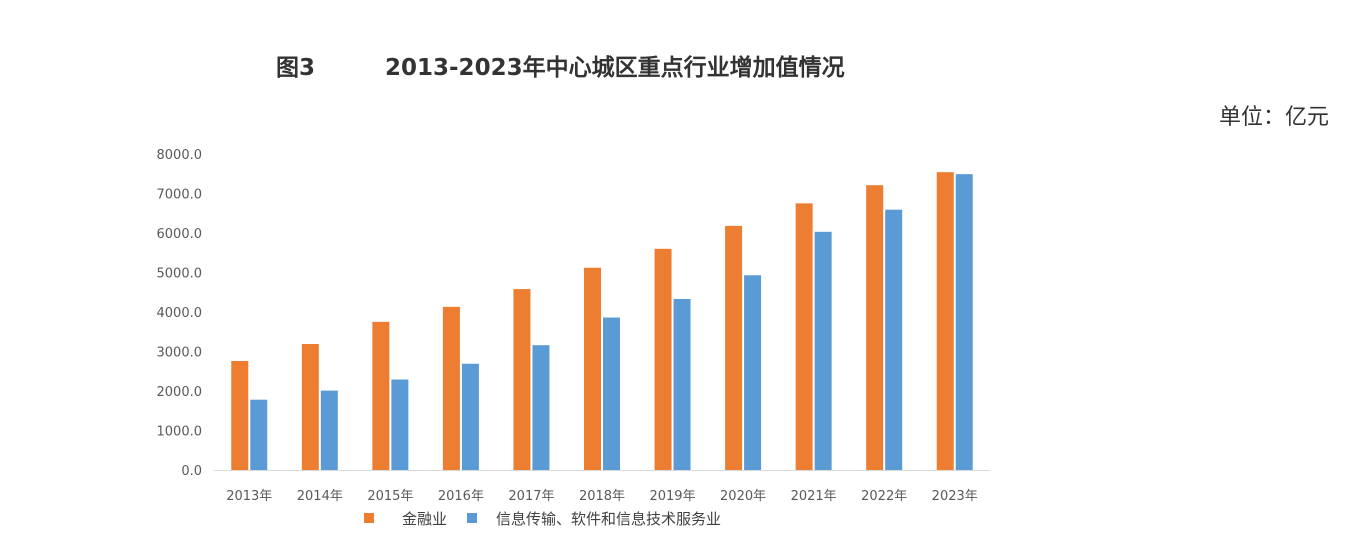  I want to click on legend: 金融业 信息传输、软件和信息技术服务业, so click(542, 519).